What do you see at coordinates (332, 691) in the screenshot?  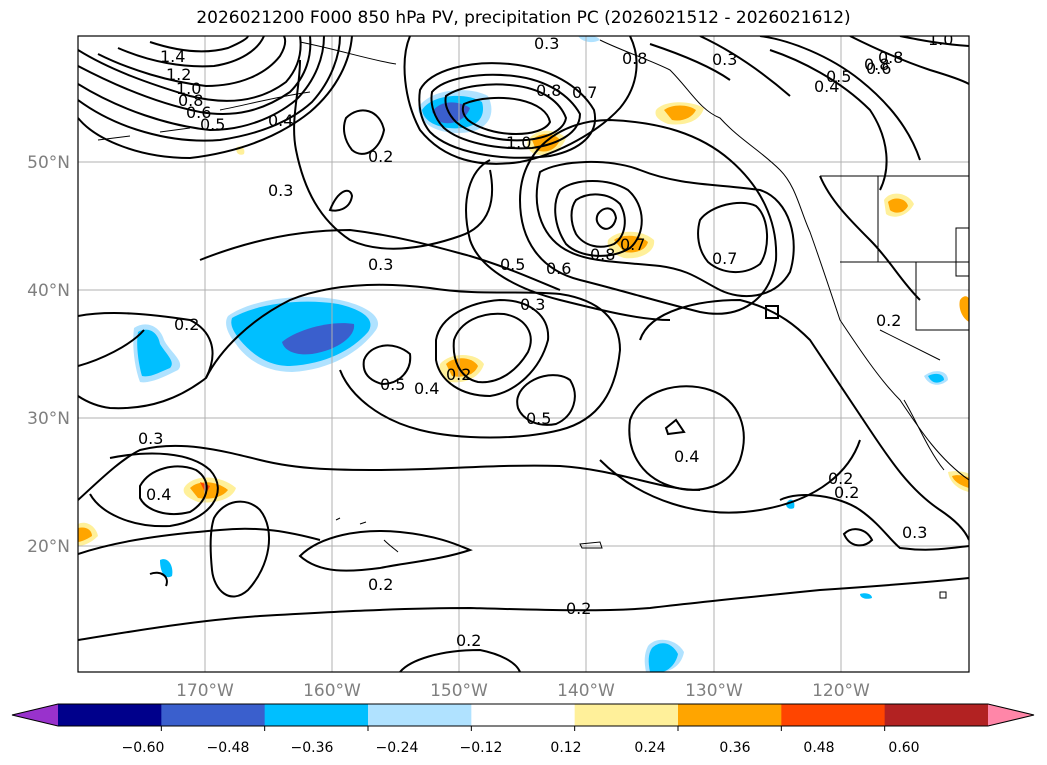 I see `lon-label: 160°W` at bounding box center [332, 691].